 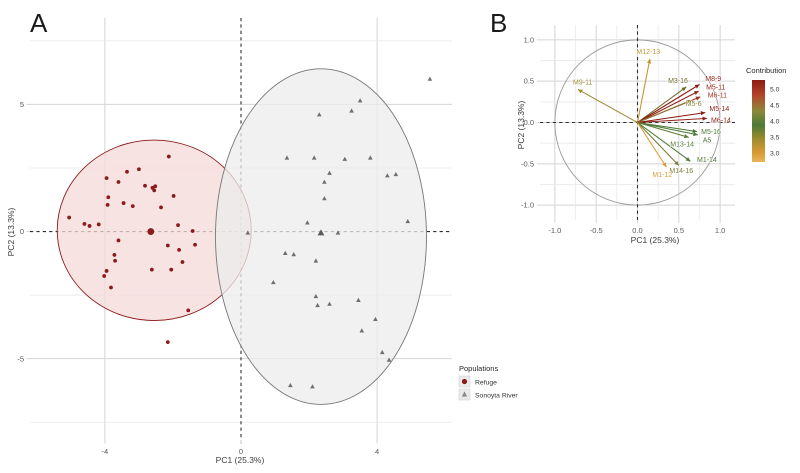 I want to click on contribution-tick-label: 4.0, so click(x=775, y=121).